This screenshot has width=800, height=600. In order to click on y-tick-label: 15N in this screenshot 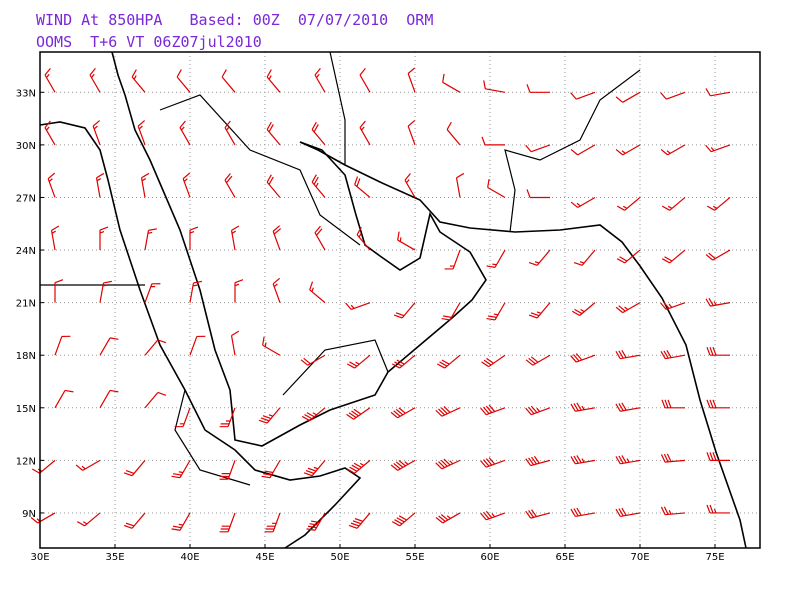, I will do `click(26, 409)`.